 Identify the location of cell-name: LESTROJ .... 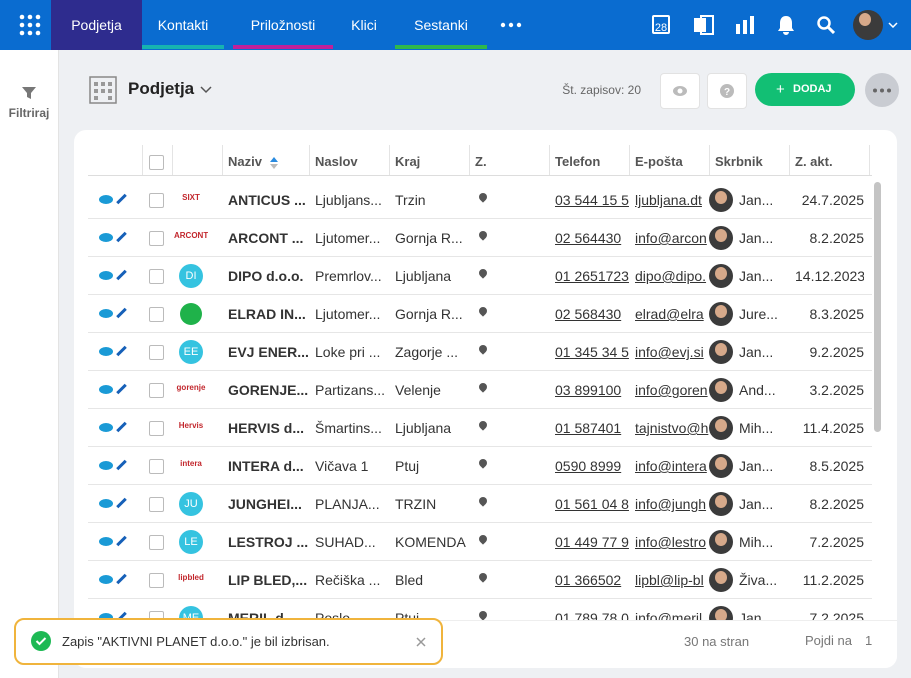
(268, 542).